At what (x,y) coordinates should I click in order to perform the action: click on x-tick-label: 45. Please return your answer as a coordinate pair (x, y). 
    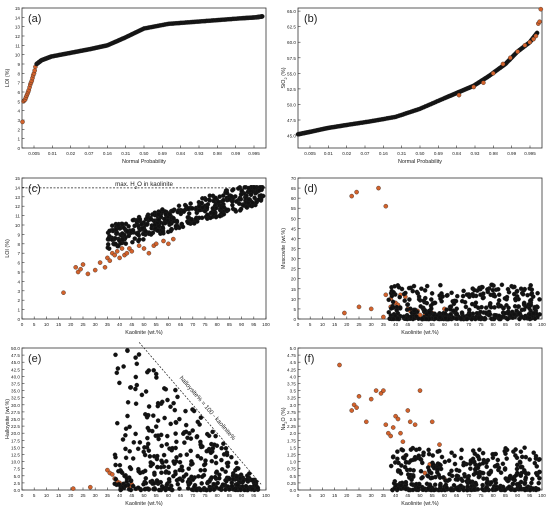
    Looking at the image, I should click on (132, 324).